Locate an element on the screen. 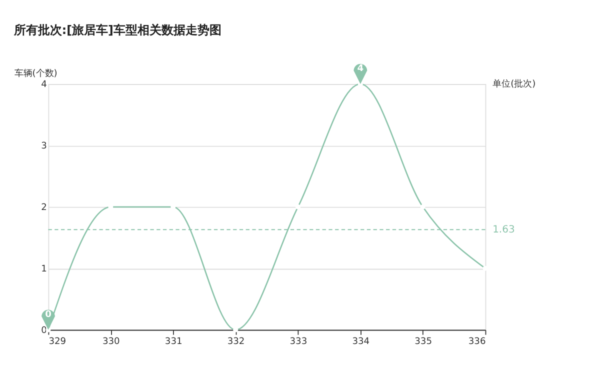 The image size is (600, 376). y-tick-label: 3 is located at coordinates (44, 147).